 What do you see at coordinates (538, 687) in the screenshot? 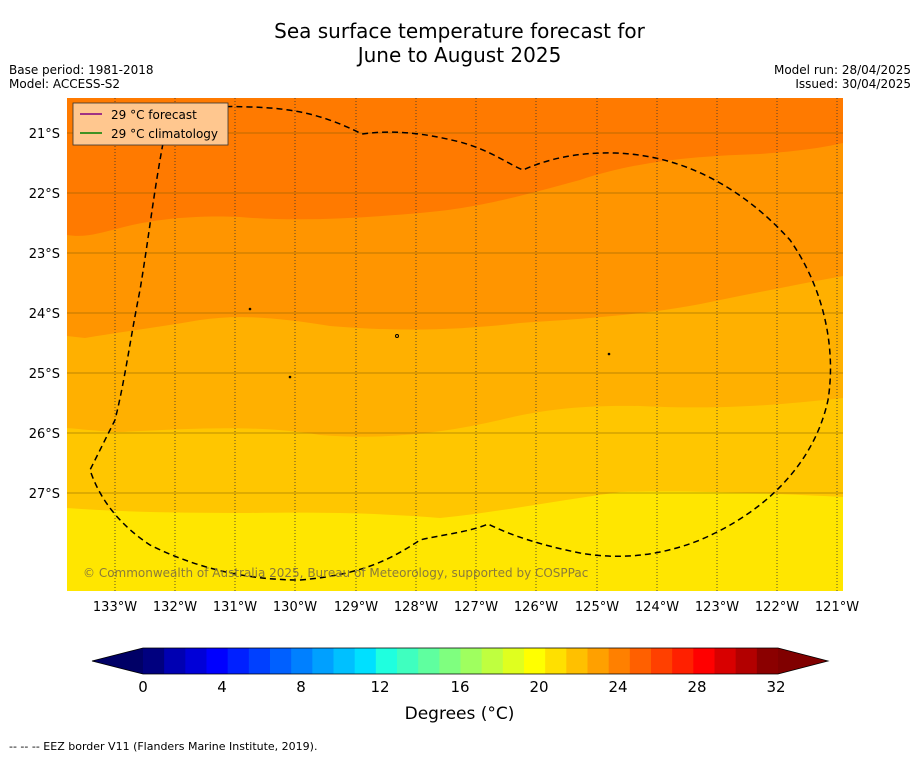
I see `colorbar-tick-label: 20` at bounding box center [538, 687].